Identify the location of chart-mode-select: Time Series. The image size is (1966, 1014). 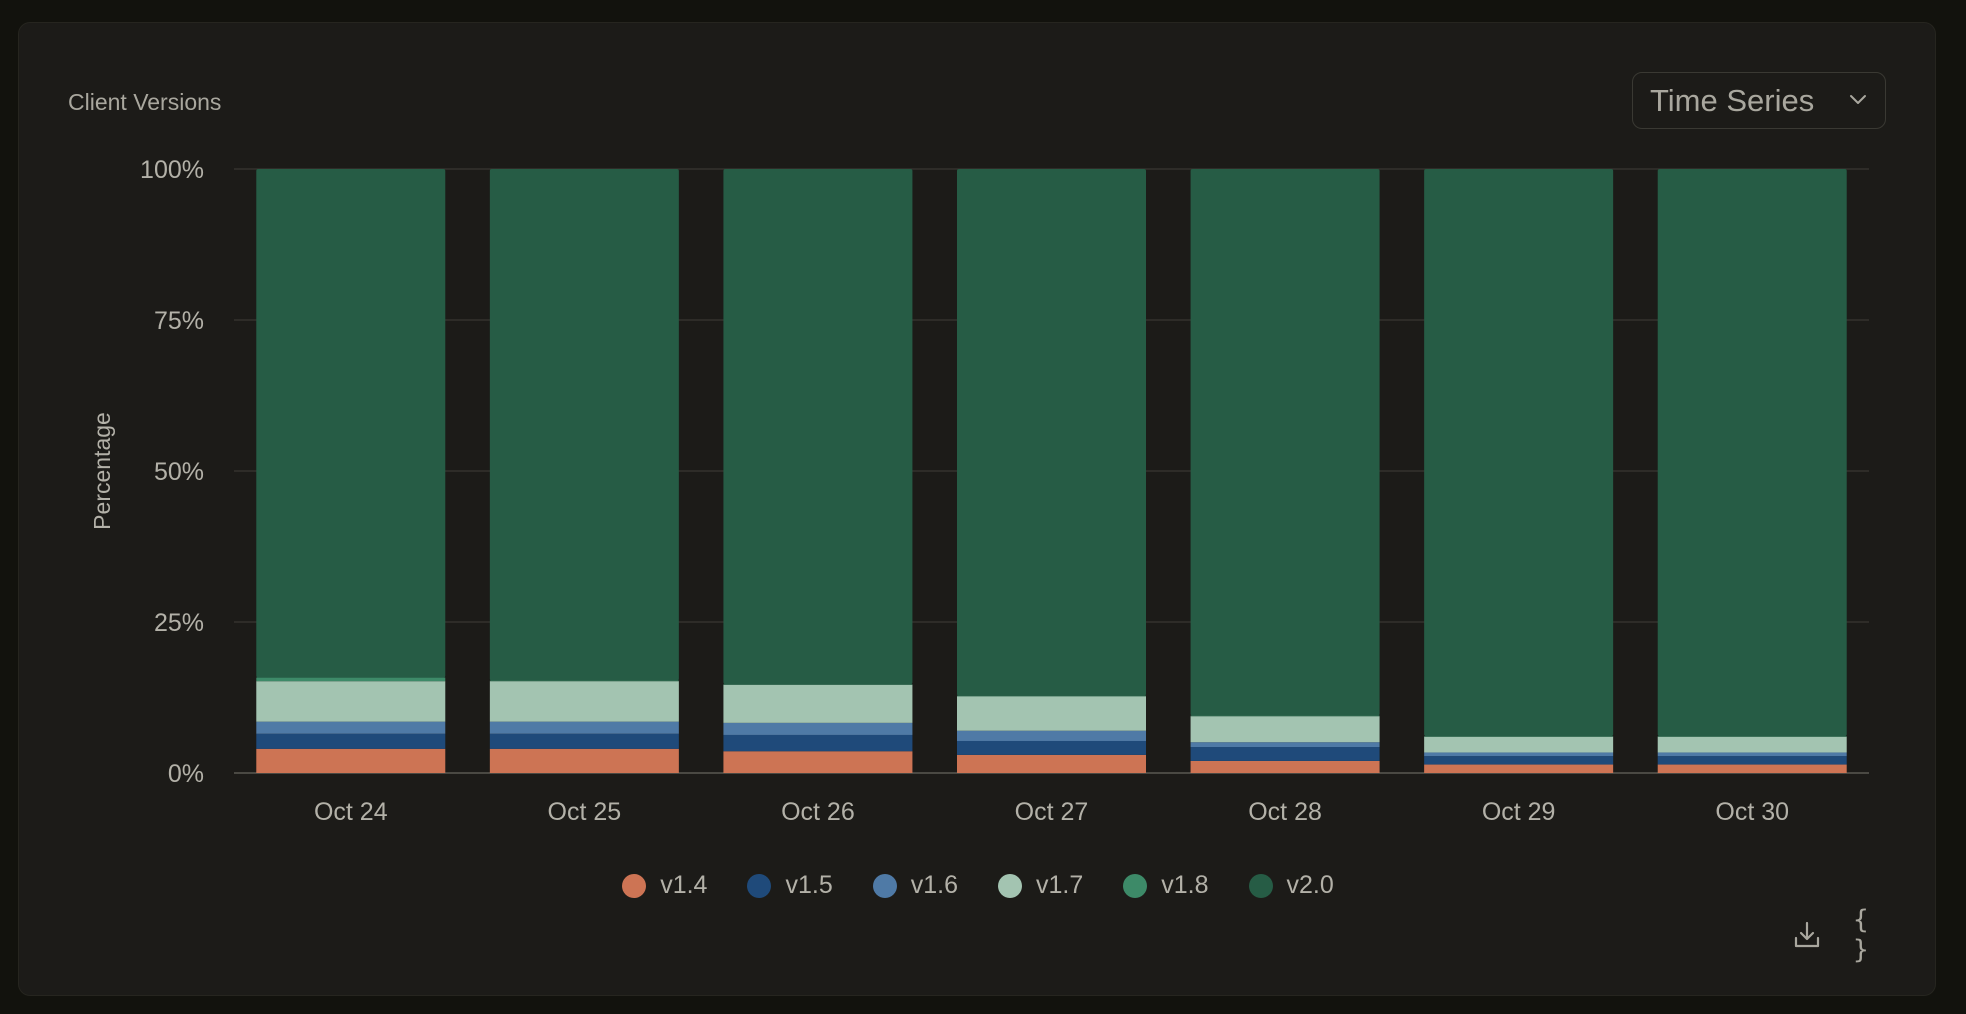
(1759, 100).